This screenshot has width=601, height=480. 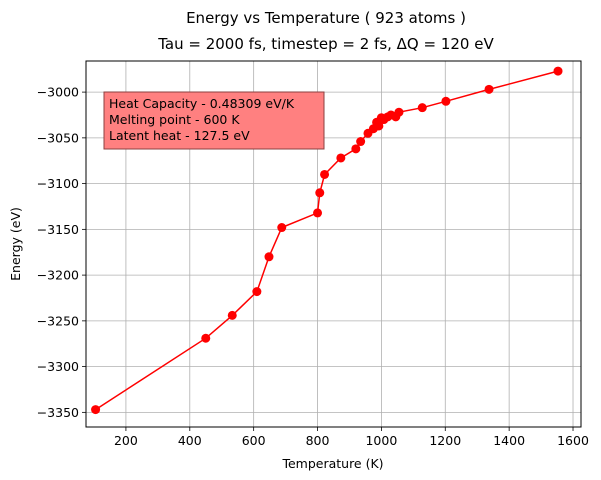 What do you see at coordinates (179, 135) in the screenshot?
I see `annotation-latent-heat: Latent heat - 127.5 eV` at bounding box center [179, 135].